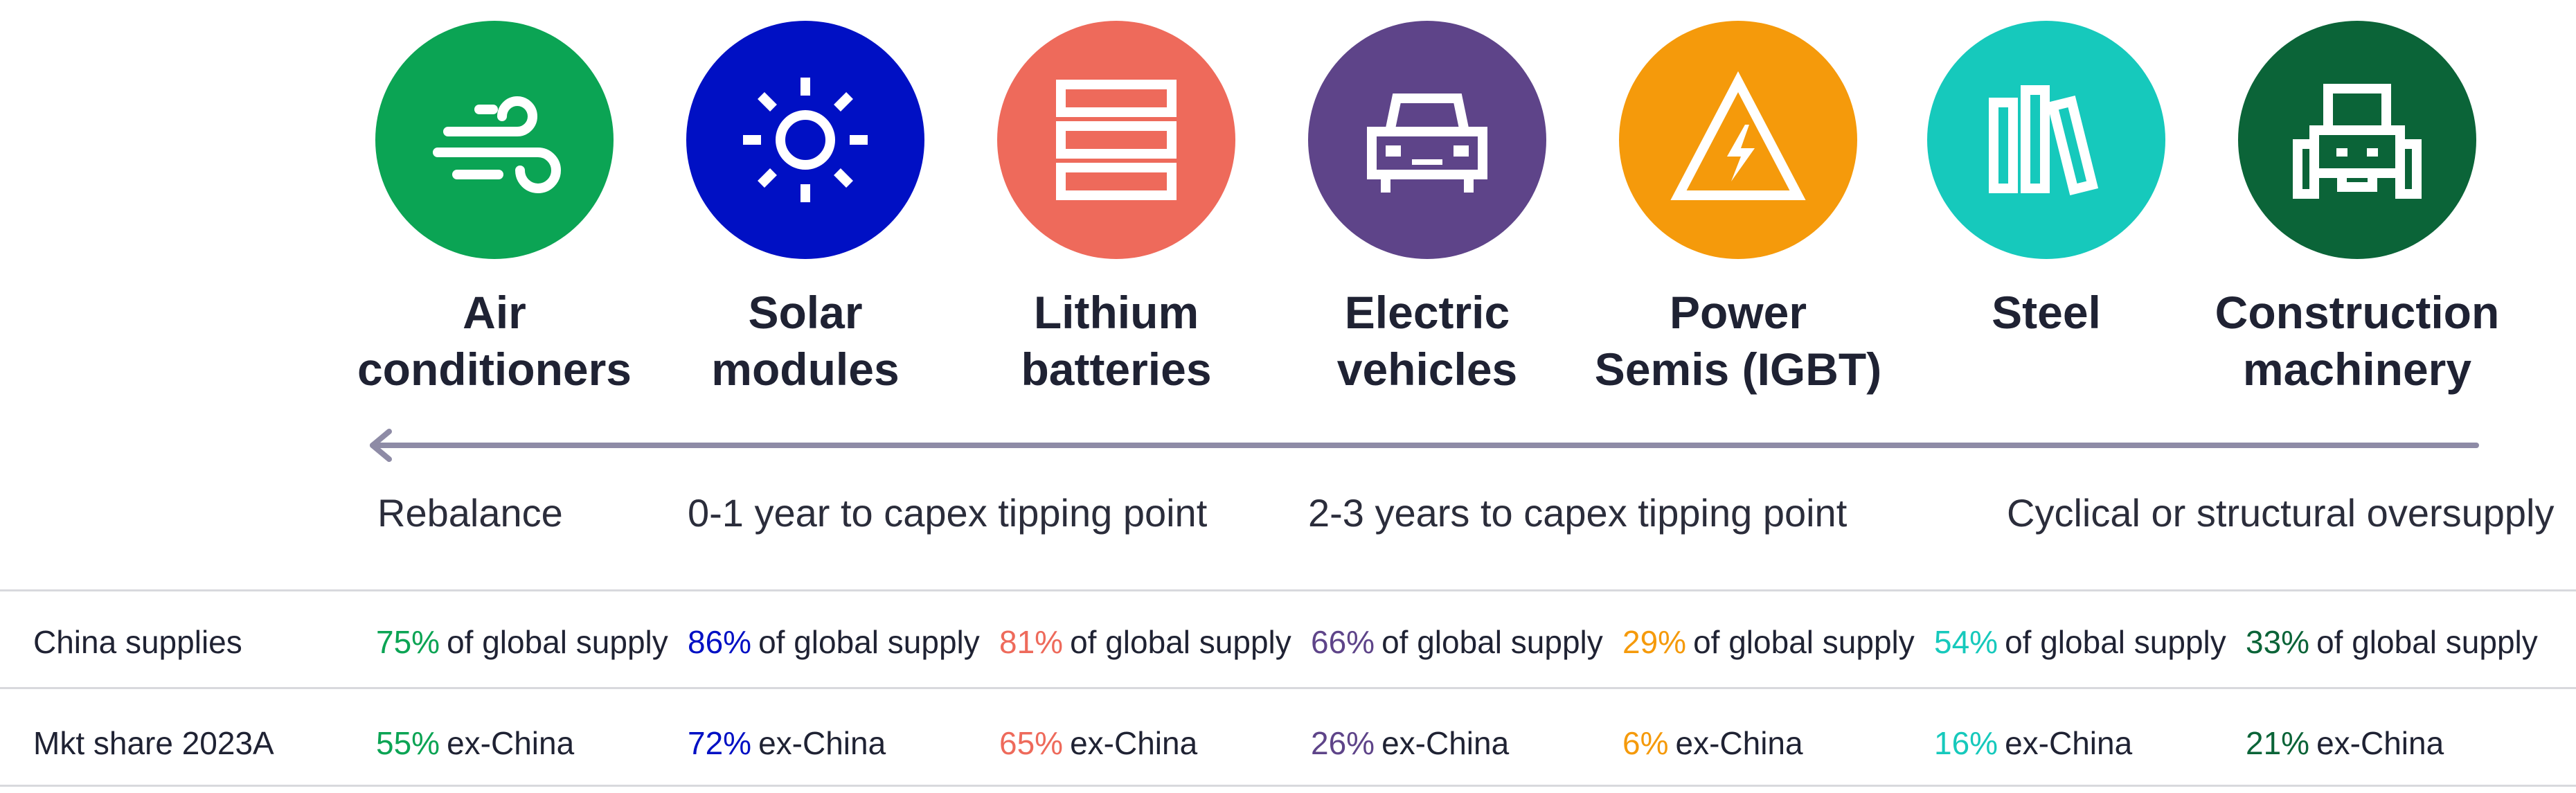 This screenshot has height=793, width=2576. I want to click on table-cell-ac: 55% ex-China, so click(475, 743).